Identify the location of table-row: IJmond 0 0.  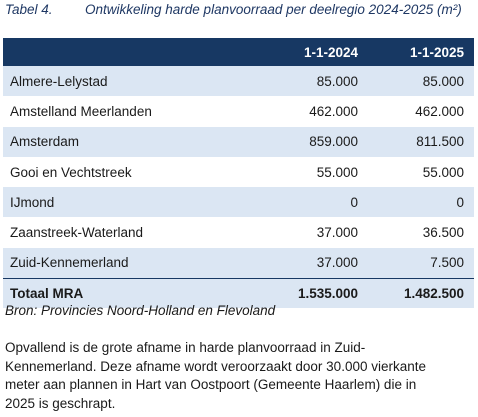
(238, 202).